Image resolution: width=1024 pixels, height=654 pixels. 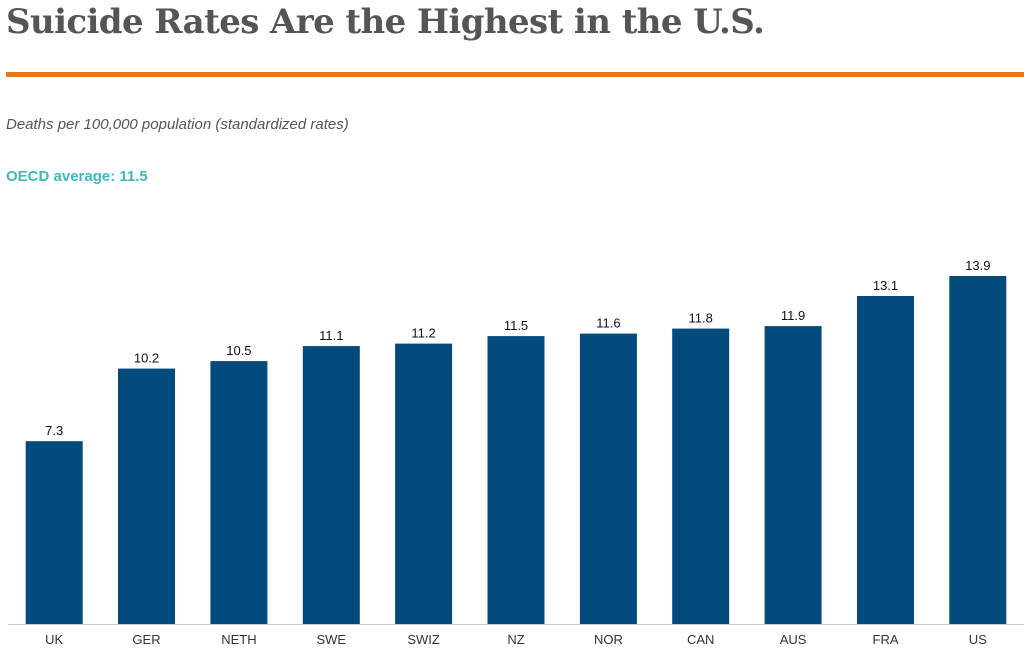 I want to click on value-label-nor: 11.6, so click(x=608, y=323).